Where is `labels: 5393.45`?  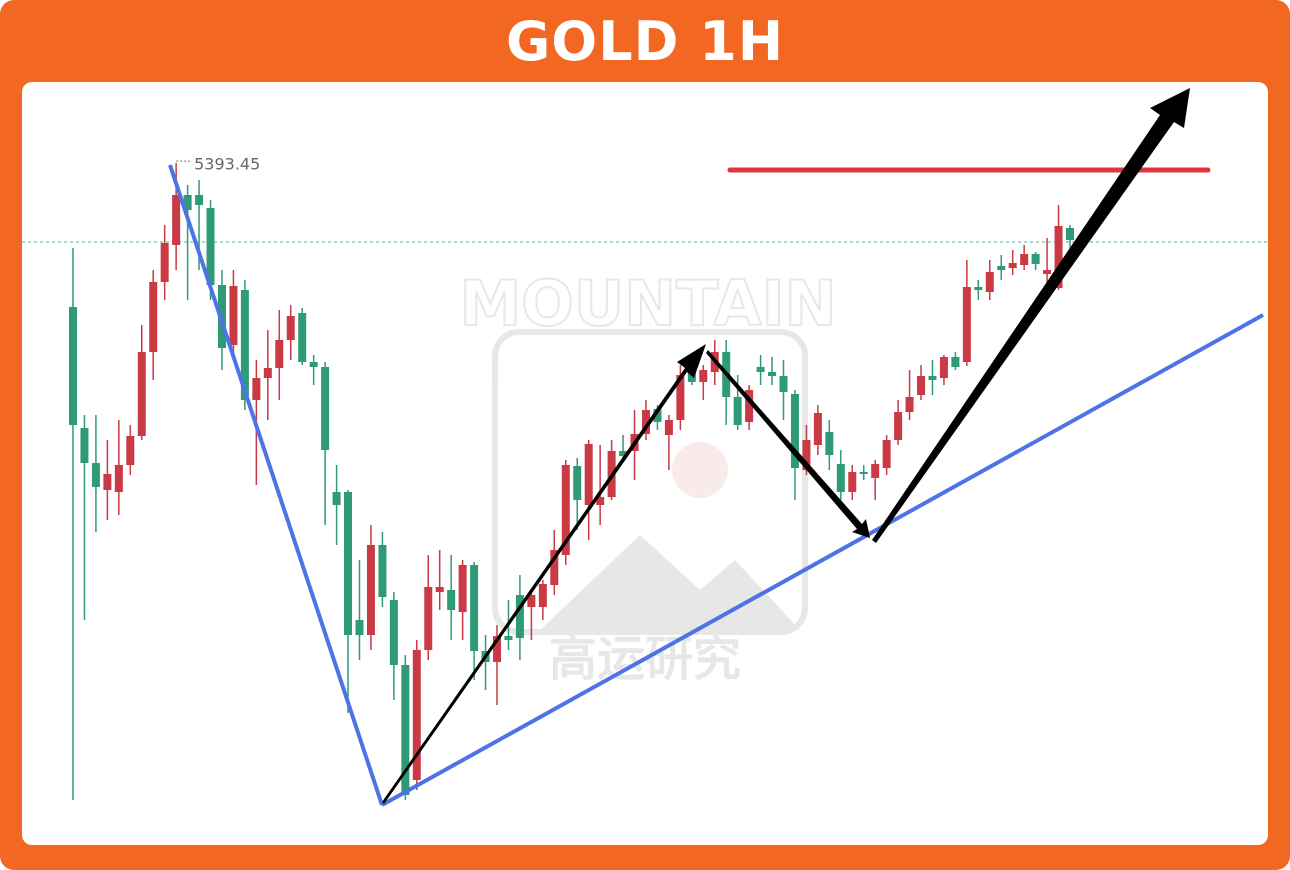 labels: 5393.45 is located at coordinates (218, 164).